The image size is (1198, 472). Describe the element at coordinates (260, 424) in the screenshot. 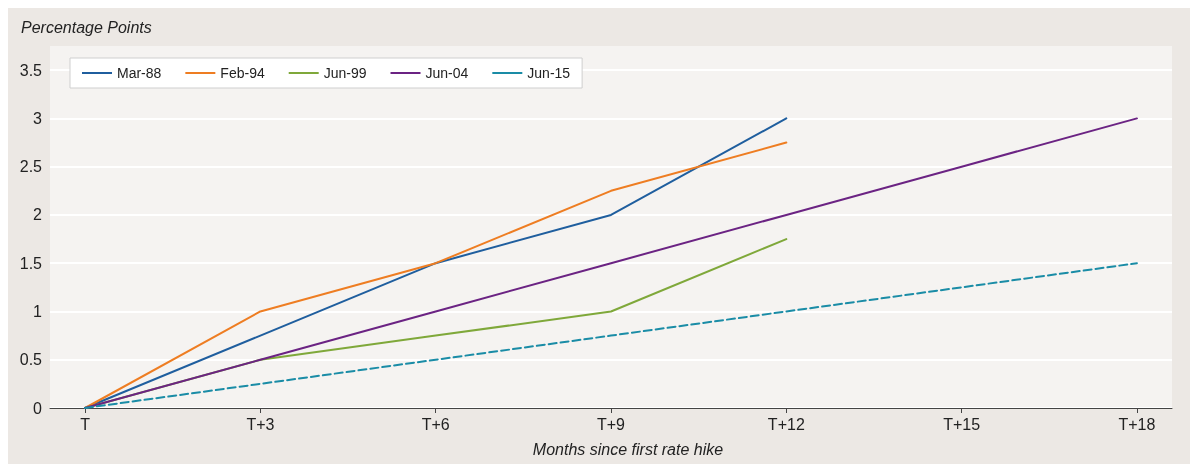

I see `x-tick-label: T+3` at that location.